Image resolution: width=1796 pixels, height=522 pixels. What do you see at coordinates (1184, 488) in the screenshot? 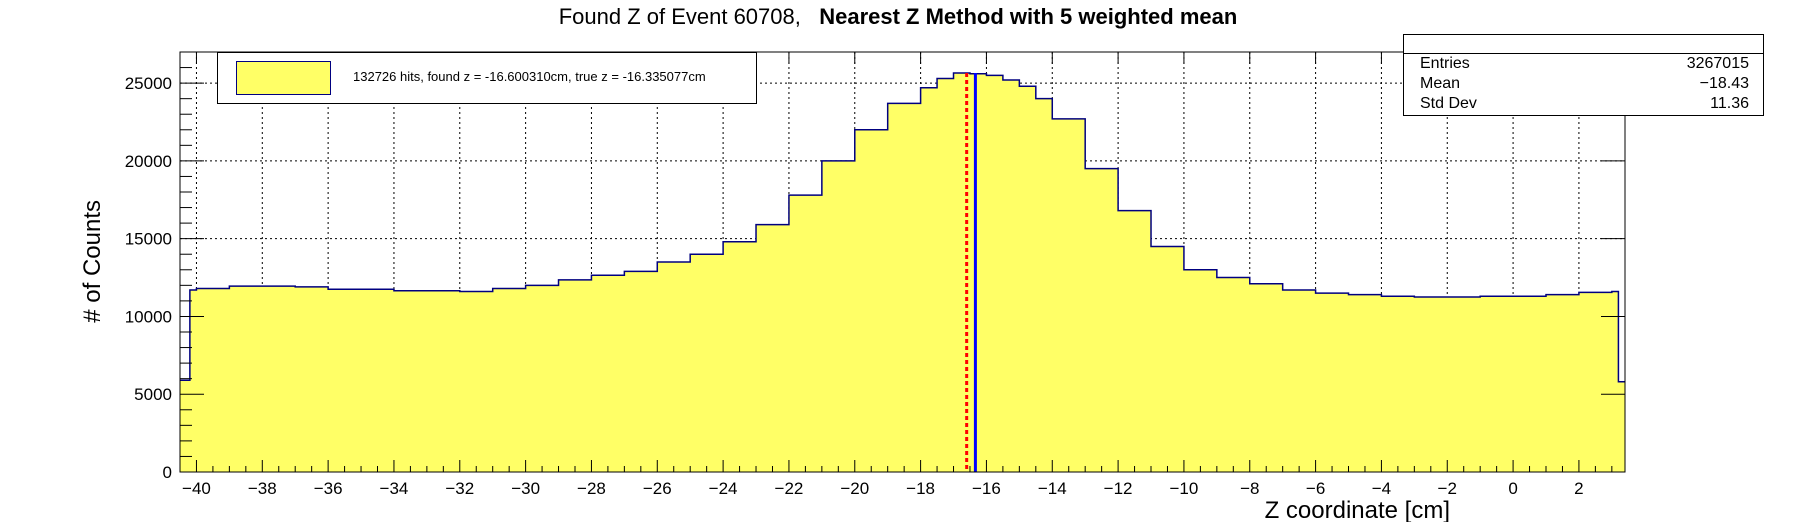
I see `x-tick-label: −10` at bounding box center [1184, 488].